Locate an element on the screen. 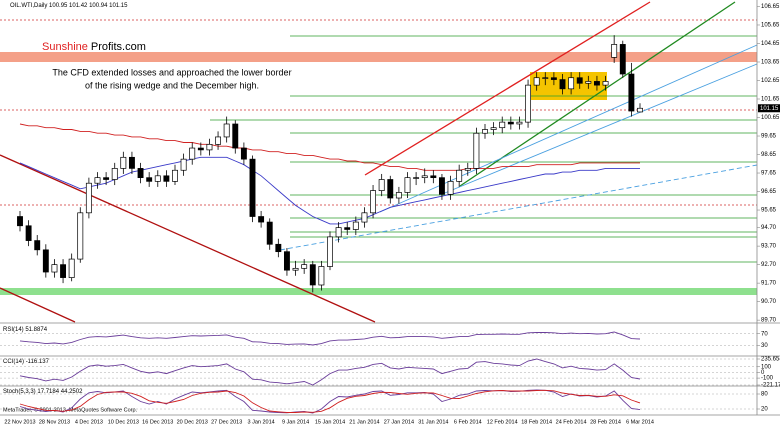  stoch-header: Stoch(5,3,3) 17.7184 44.2502 is located at coordinates (43, 392).